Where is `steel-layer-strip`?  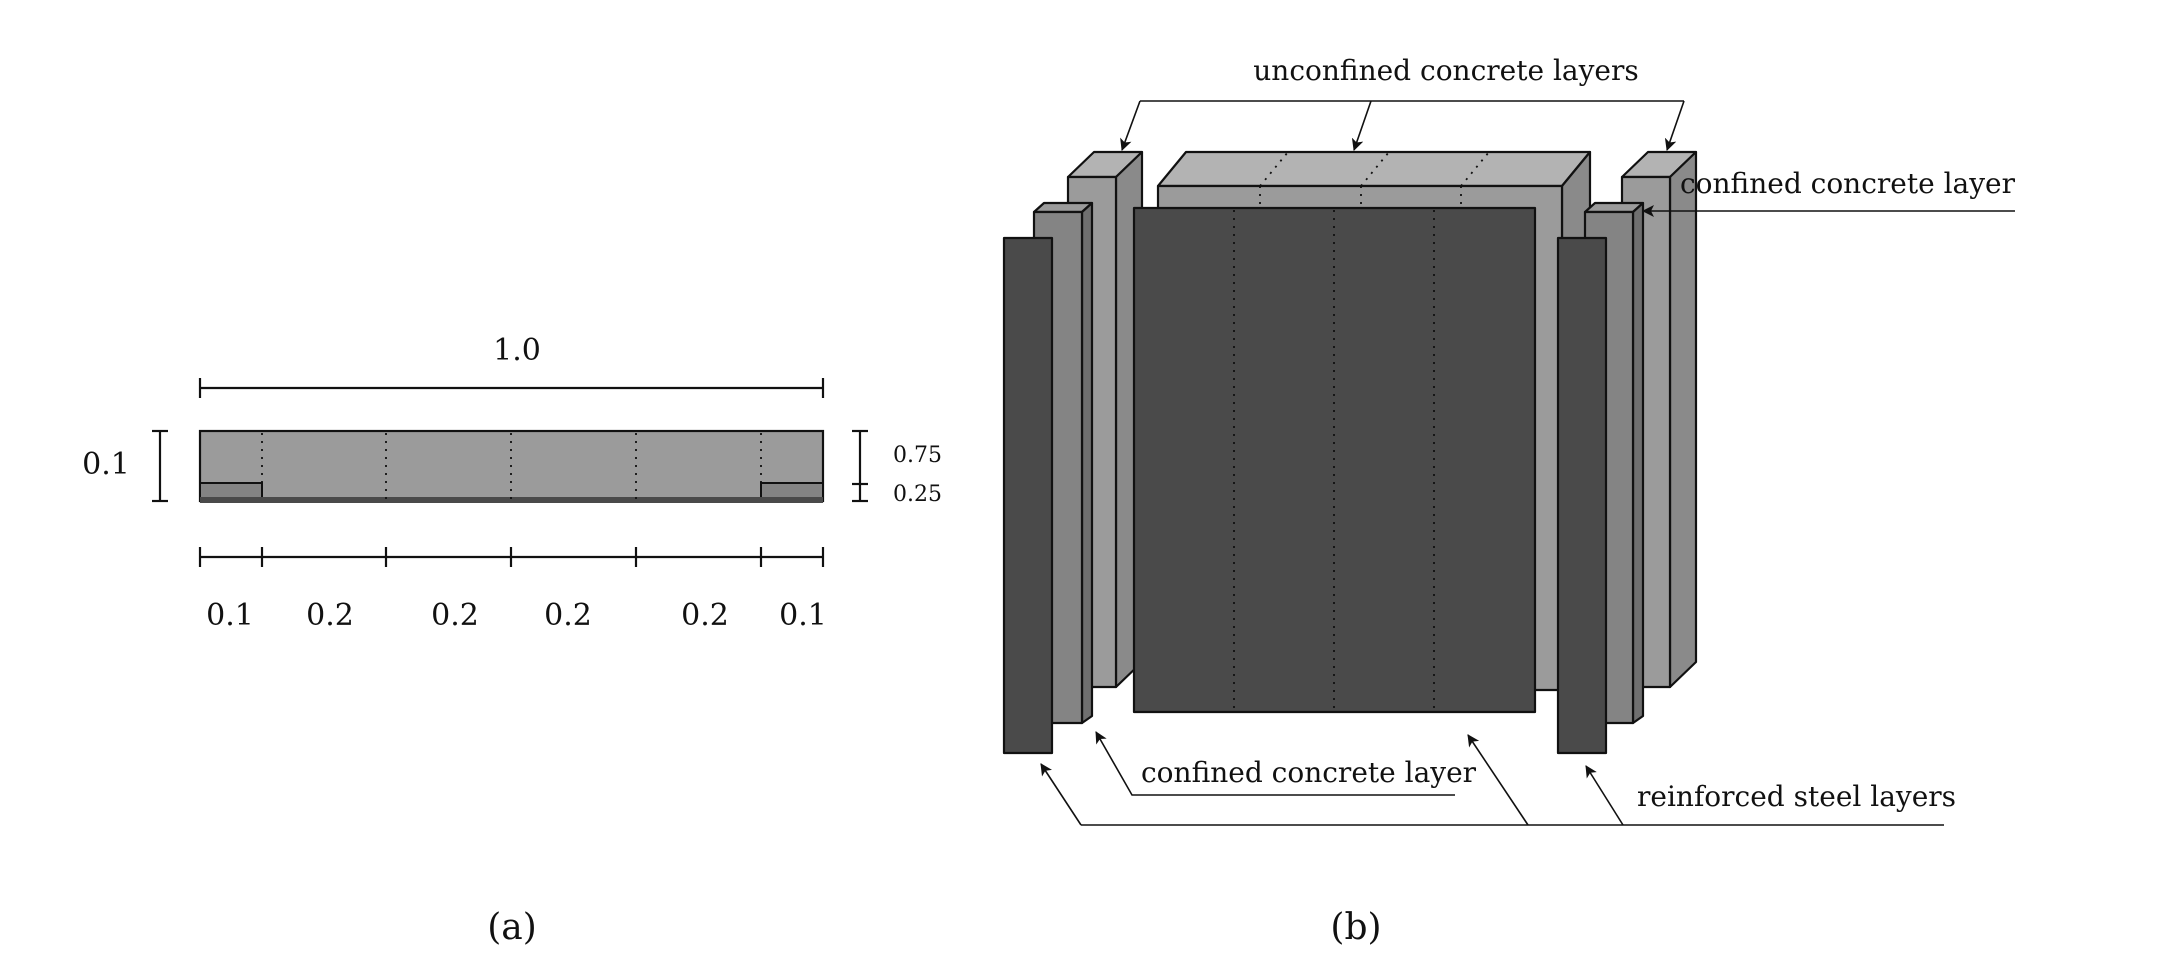
steel-layer-strip is located at coordinates (511, 500).